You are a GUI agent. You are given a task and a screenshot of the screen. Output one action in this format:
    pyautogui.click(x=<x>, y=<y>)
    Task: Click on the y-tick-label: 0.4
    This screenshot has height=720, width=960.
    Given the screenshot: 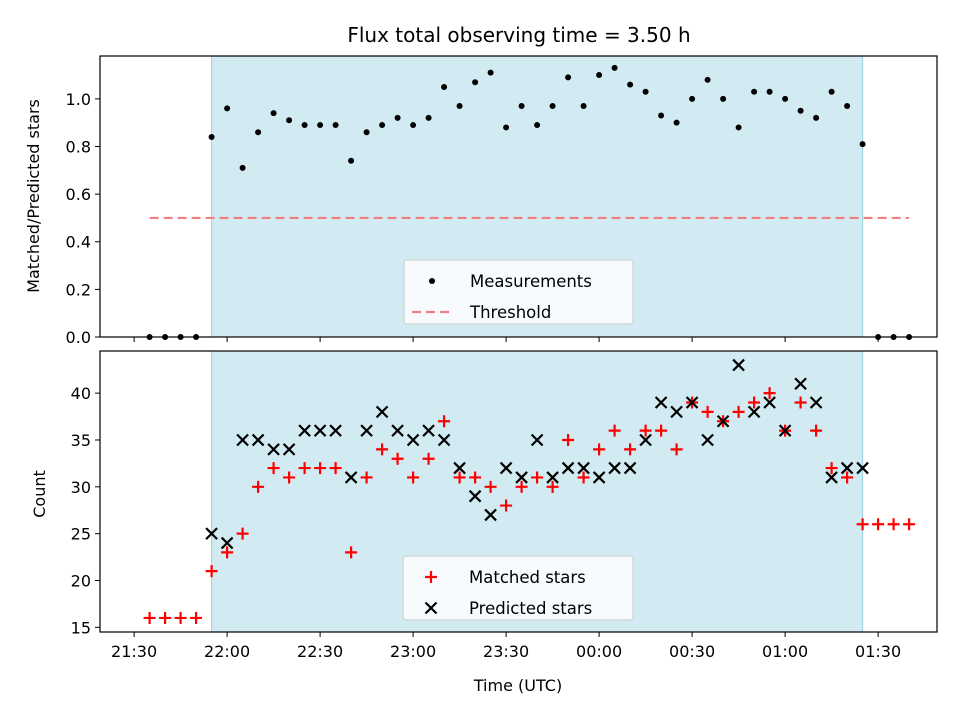 What is the action you would take?
    pyautogui.click(x=78, y=242)
    